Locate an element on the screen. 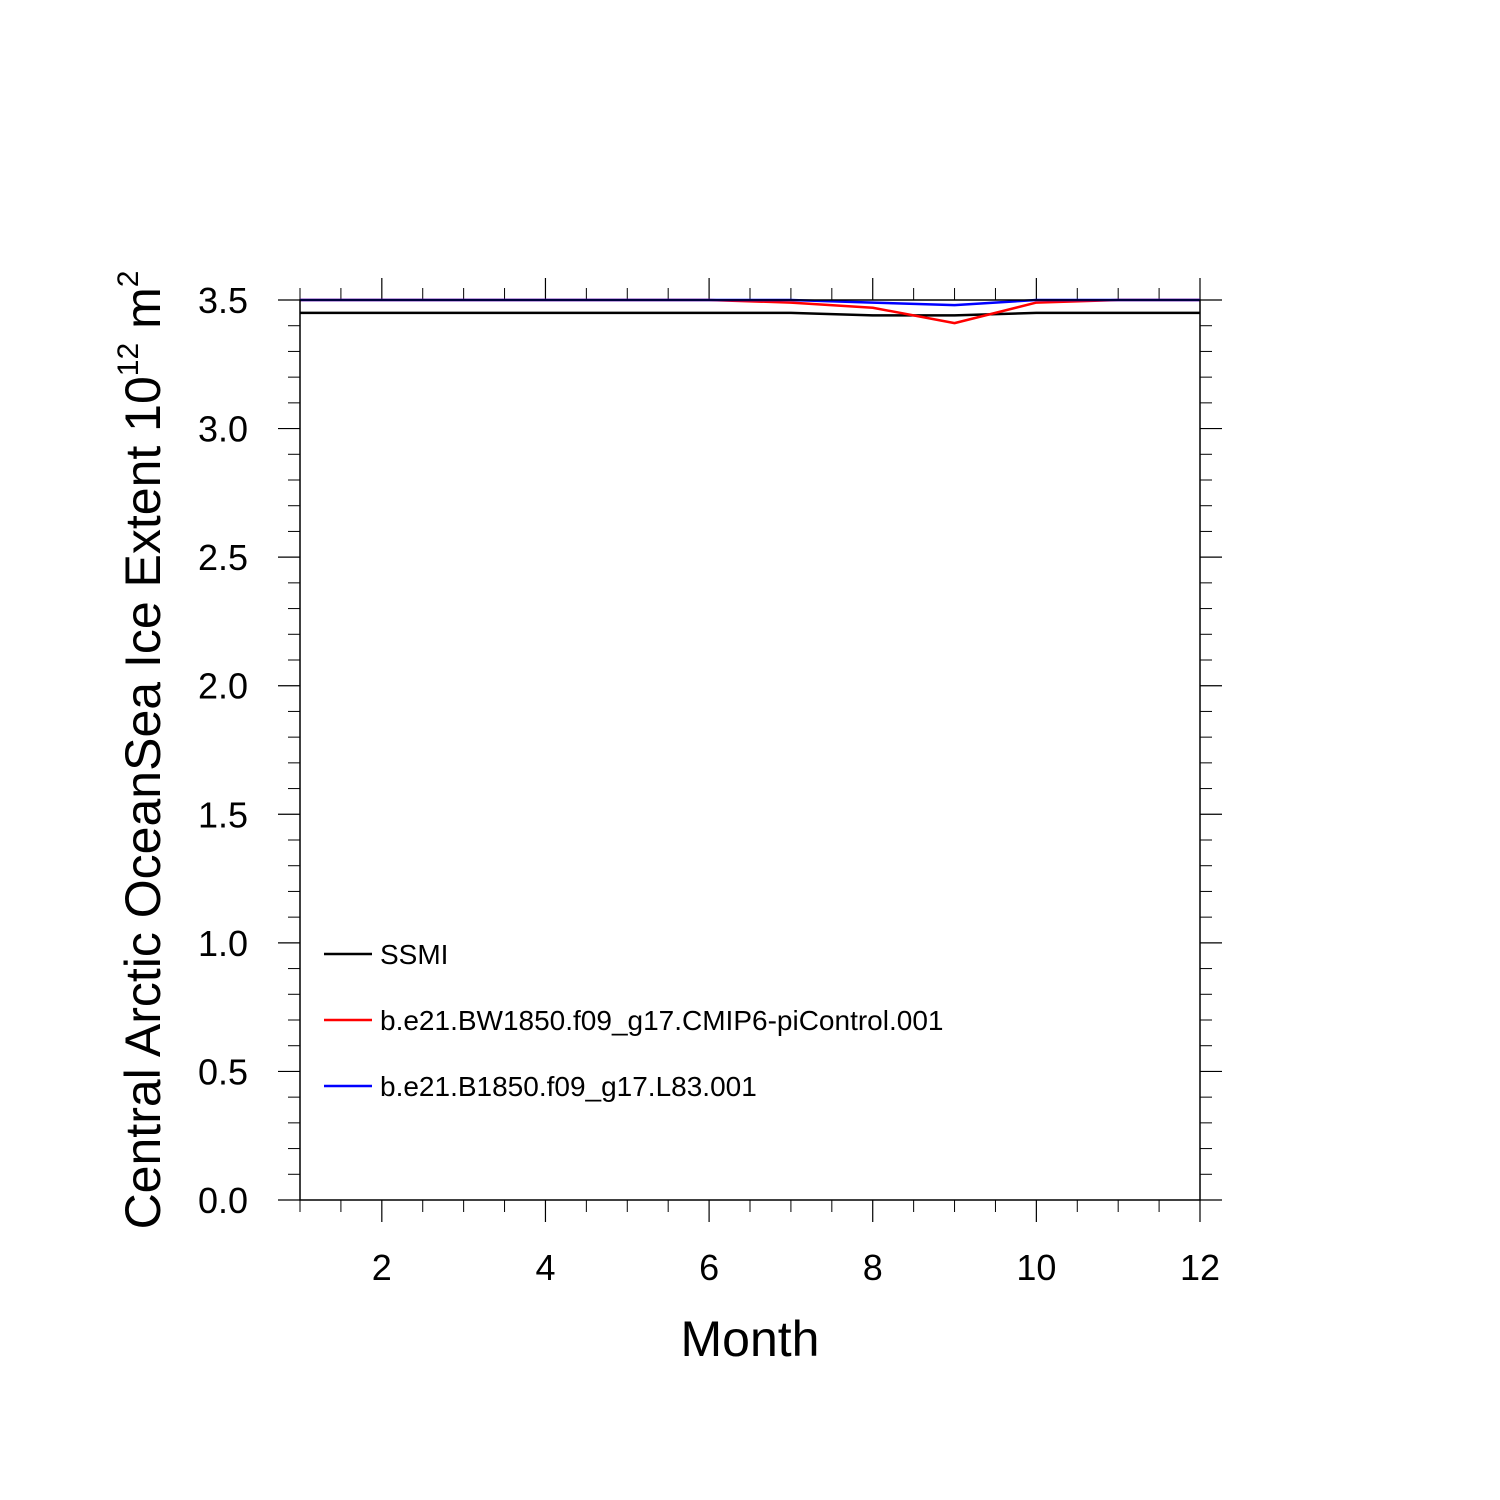  legend-item-ssmi: SSMI is located at coordinates (386, 954).